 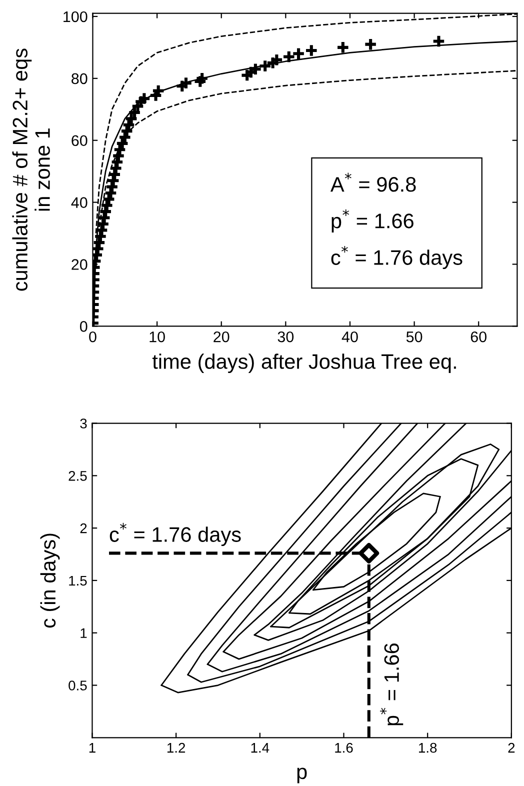 I want to click on y-tick-label: 80, so click(x=80, y=78).